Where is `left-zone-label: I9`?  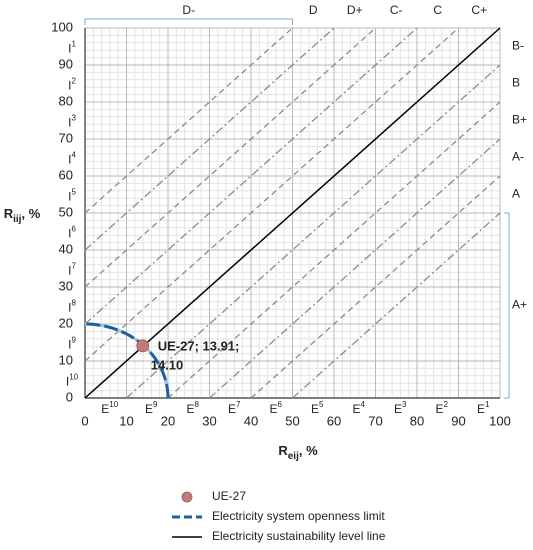
left-zone-label: I9 is located at coordinates (72, 344).